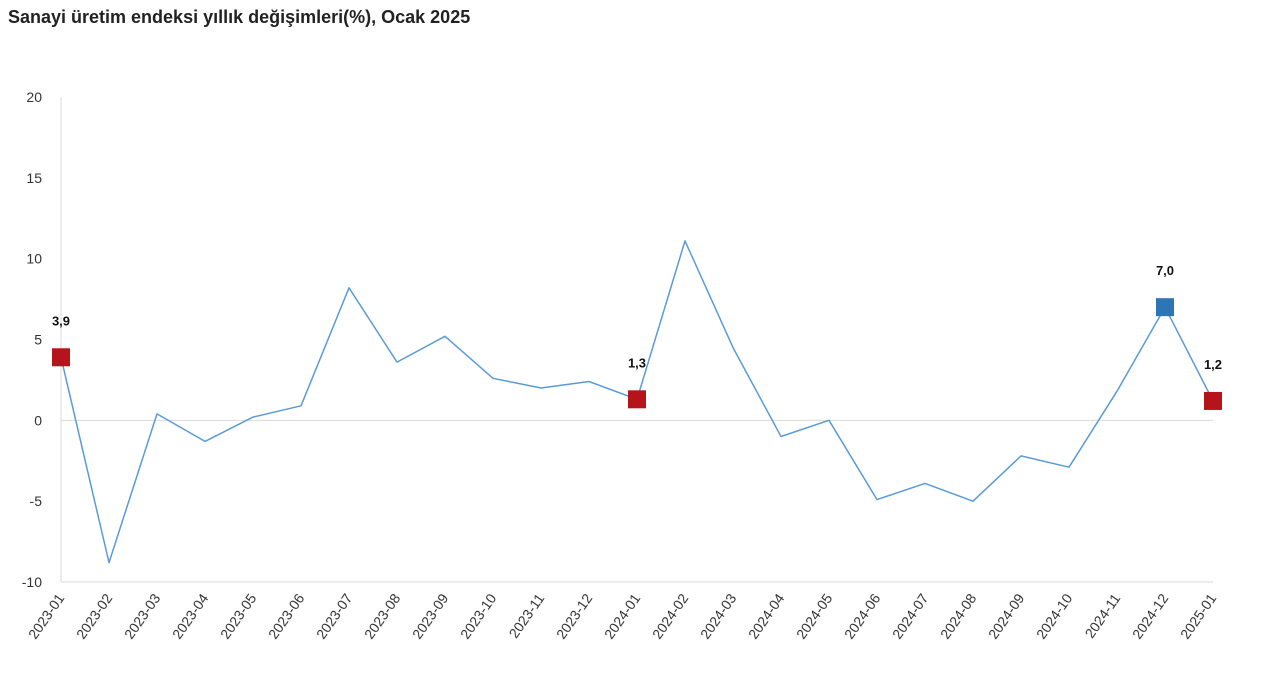 Image resolution: width=1266 pixels, height=700 pixels. What do you see at coordinates (1102, 615) in the screenshot?
I see `x-tick-label: 2024-11` at bounding box center [1102, 615].